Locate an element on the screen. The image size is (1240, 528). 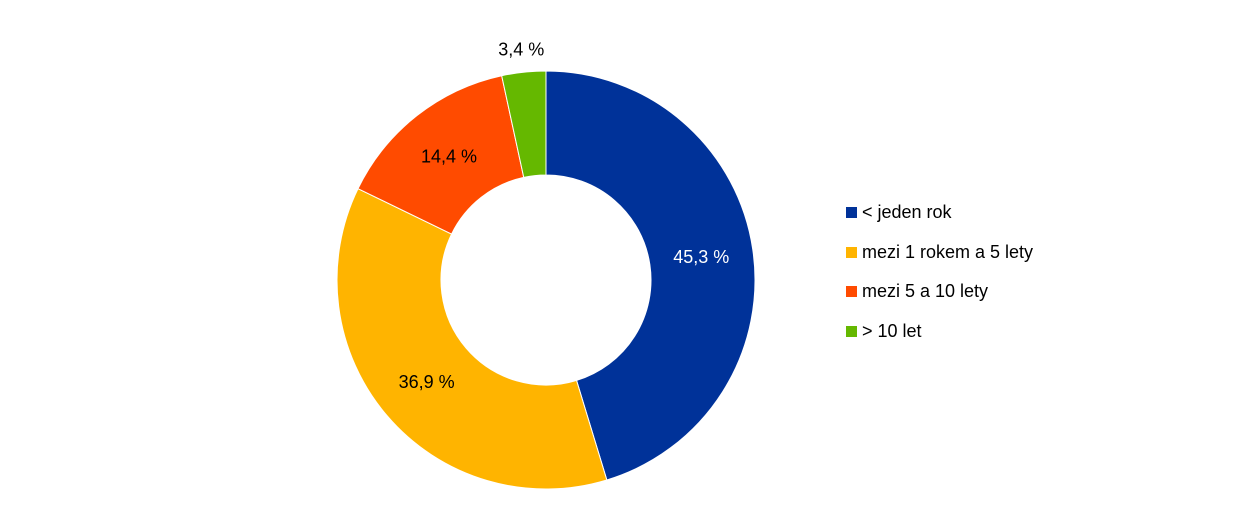
data-label: 36,9 % is located at coordinates (427, 382).